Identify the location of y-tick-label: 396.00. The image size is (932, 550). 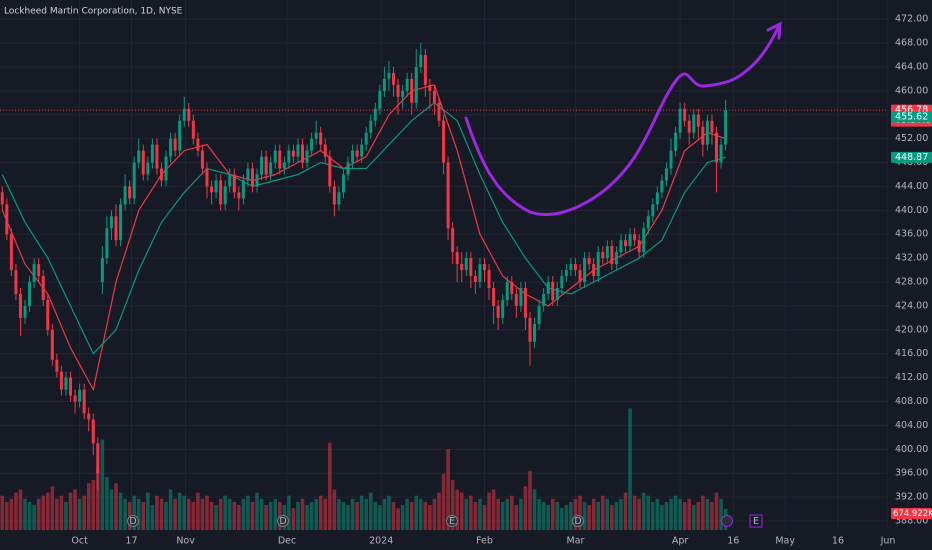
(911, 473).